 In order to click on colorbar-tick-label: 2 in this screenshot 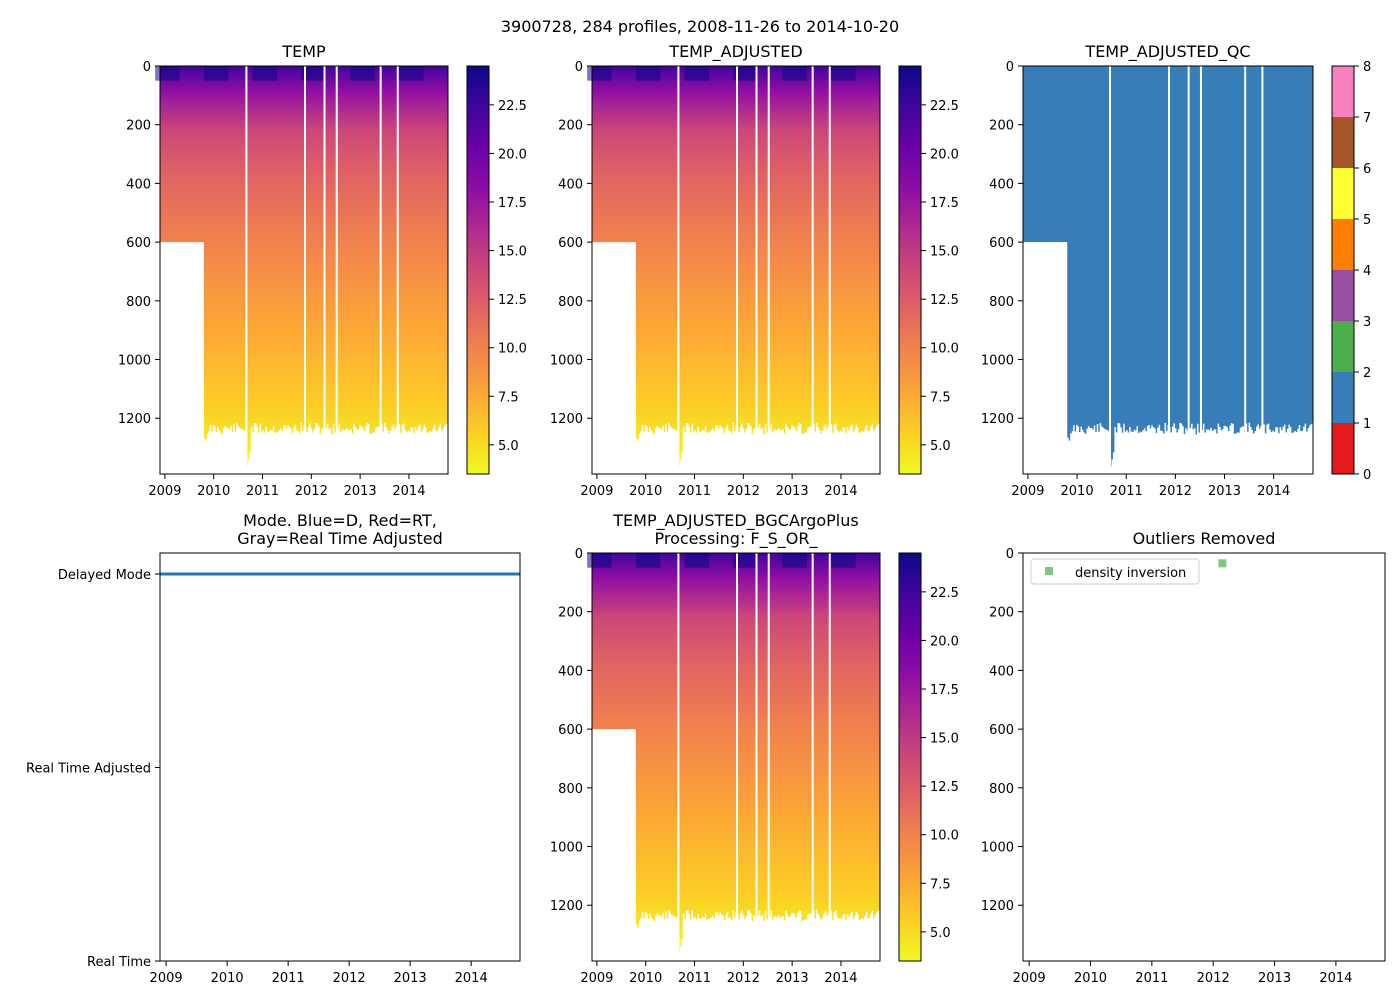, I will do `click(1367, 373)`.